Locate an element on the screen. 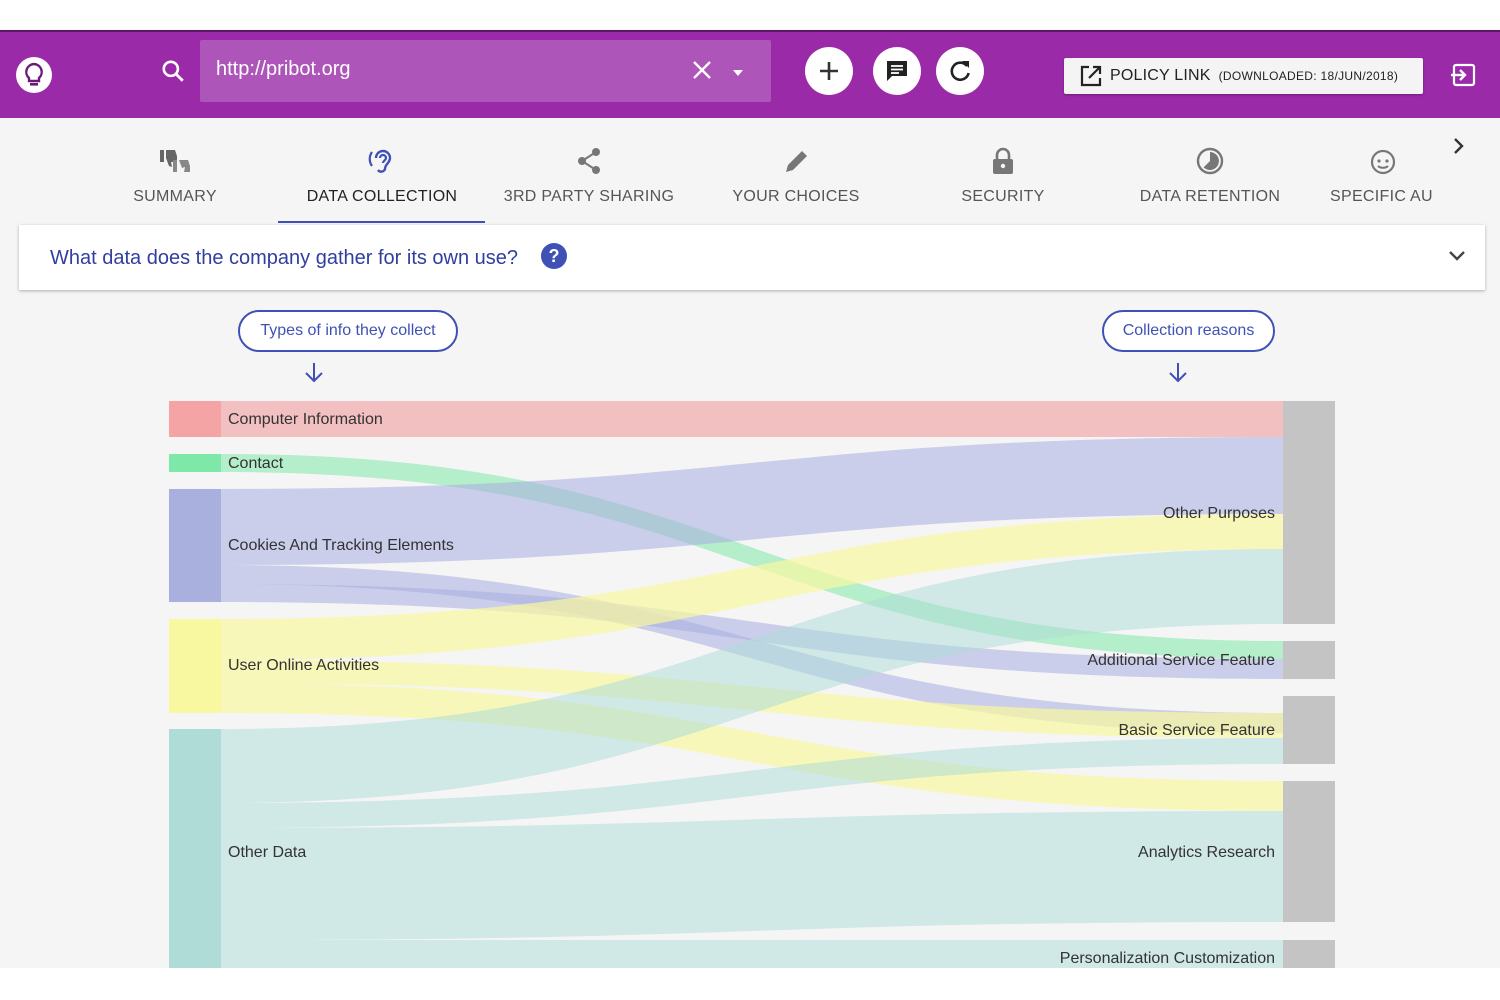 This screenshot has width=1500, height=1000. chat-button is located at coordinates (897, 71).